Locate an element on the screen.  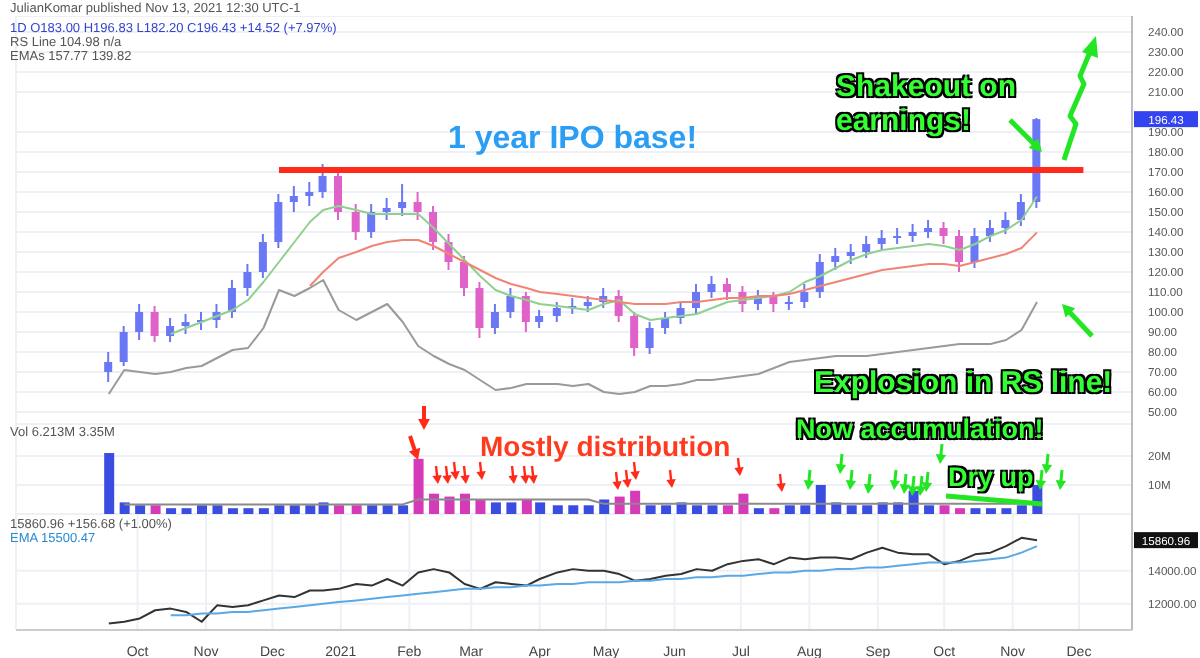
annotation: Explosion in RS line! is located at coordinates (963, 383).